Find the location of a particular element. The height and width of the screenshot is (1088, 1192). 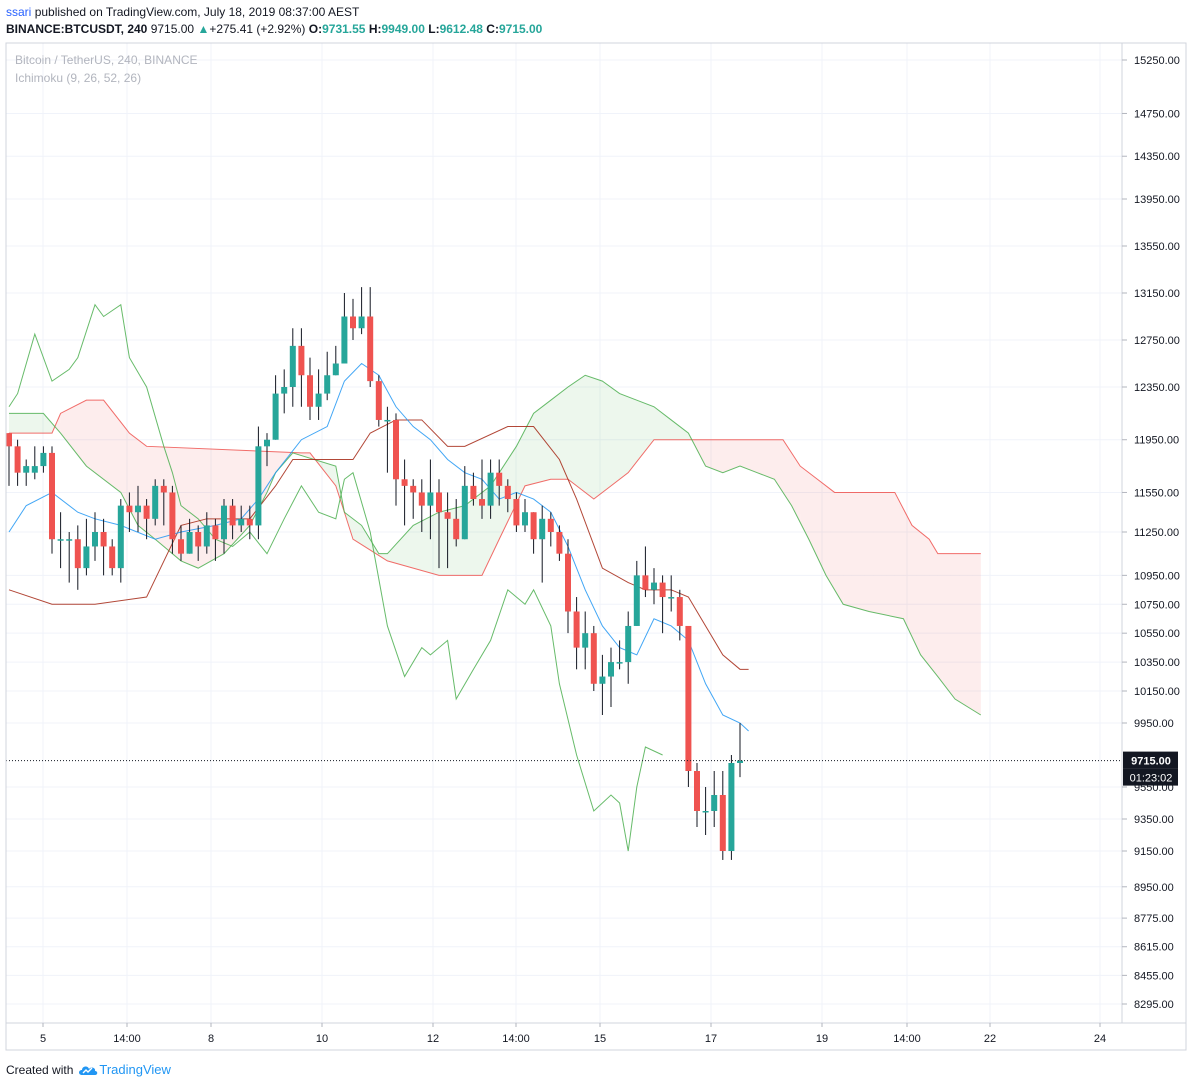

y-tick-label: 11950.00 is located at coordinates (1156, 441).